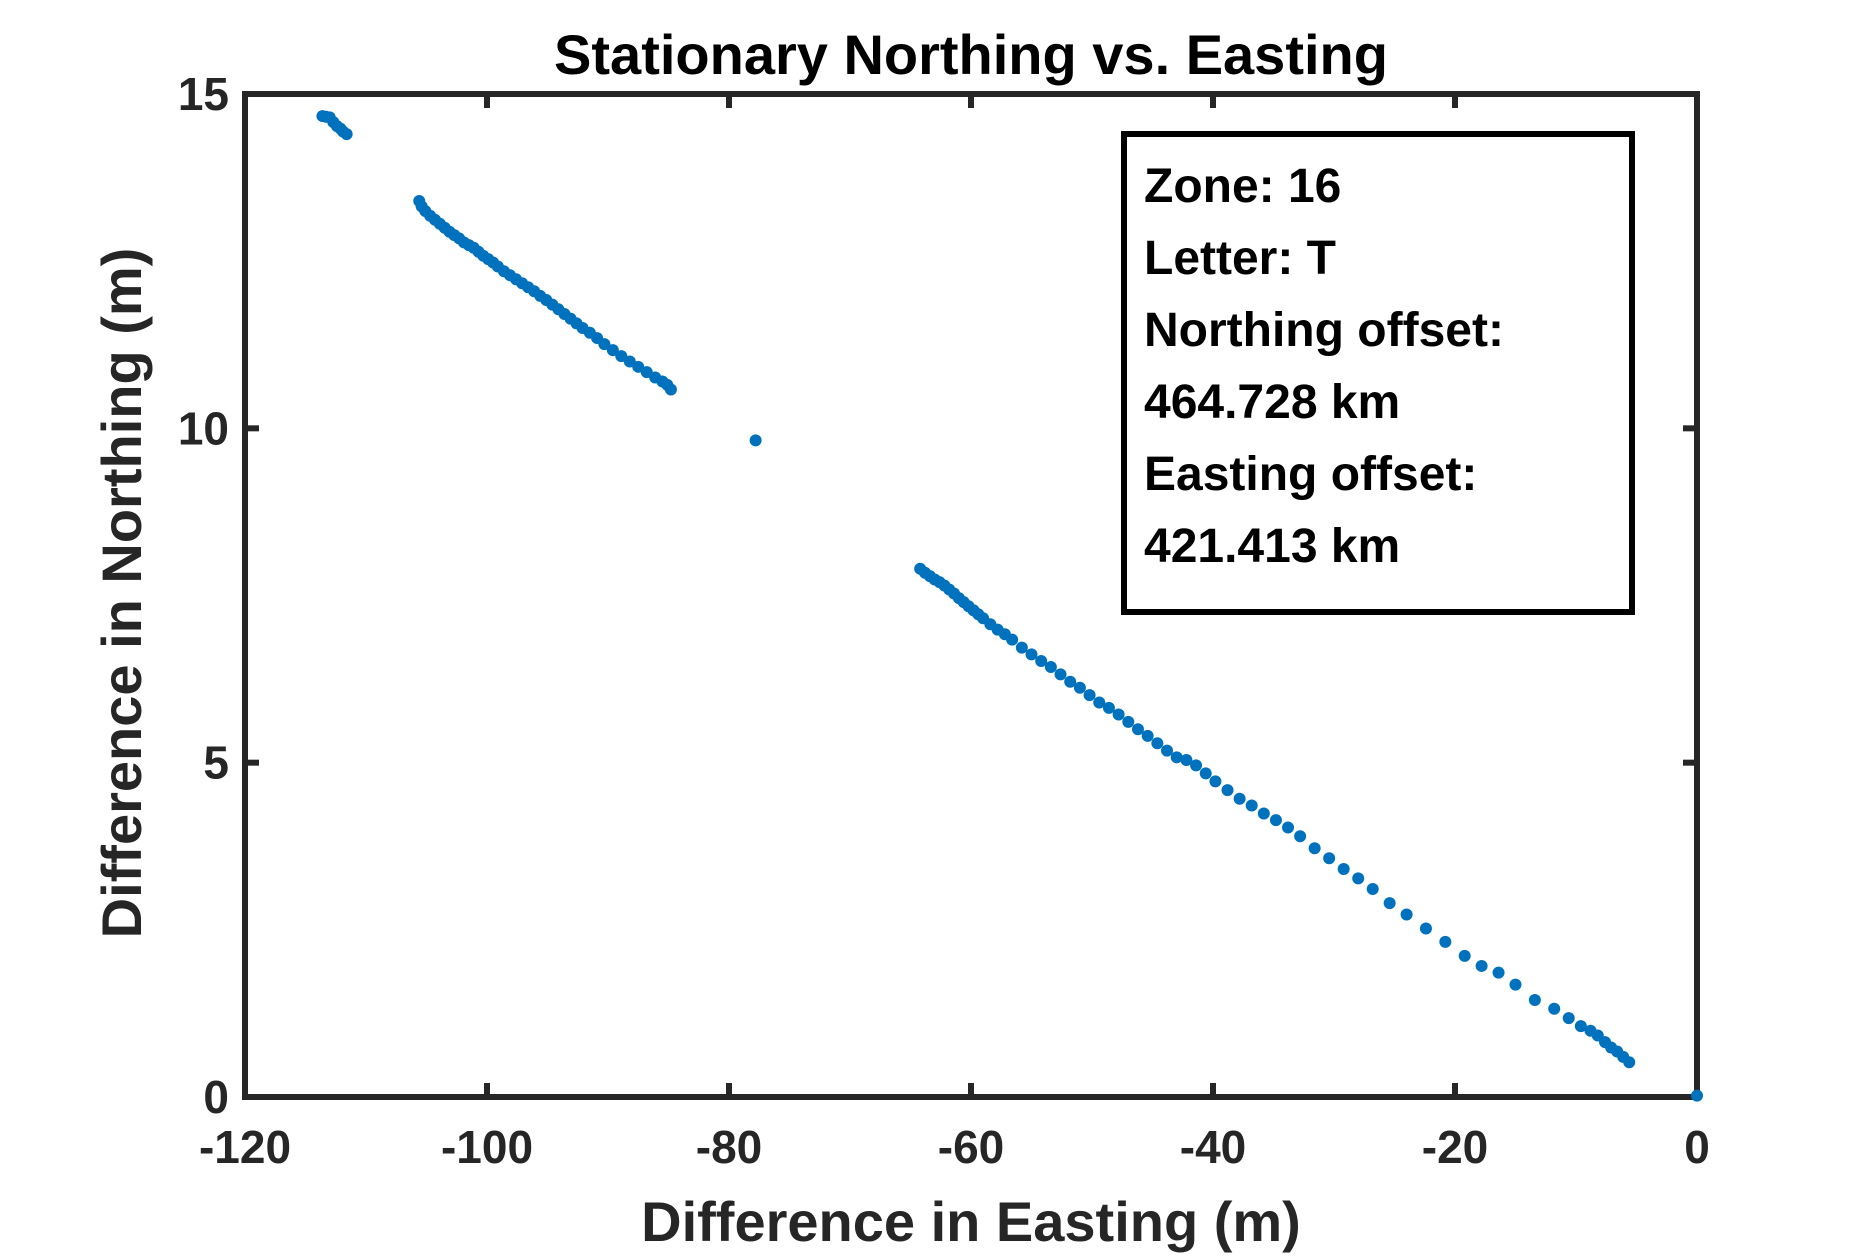  What do you see at coordinates (203, 94) in the screenshot?
I see `y-tick-label: 15` at bounding box center [203, 94].